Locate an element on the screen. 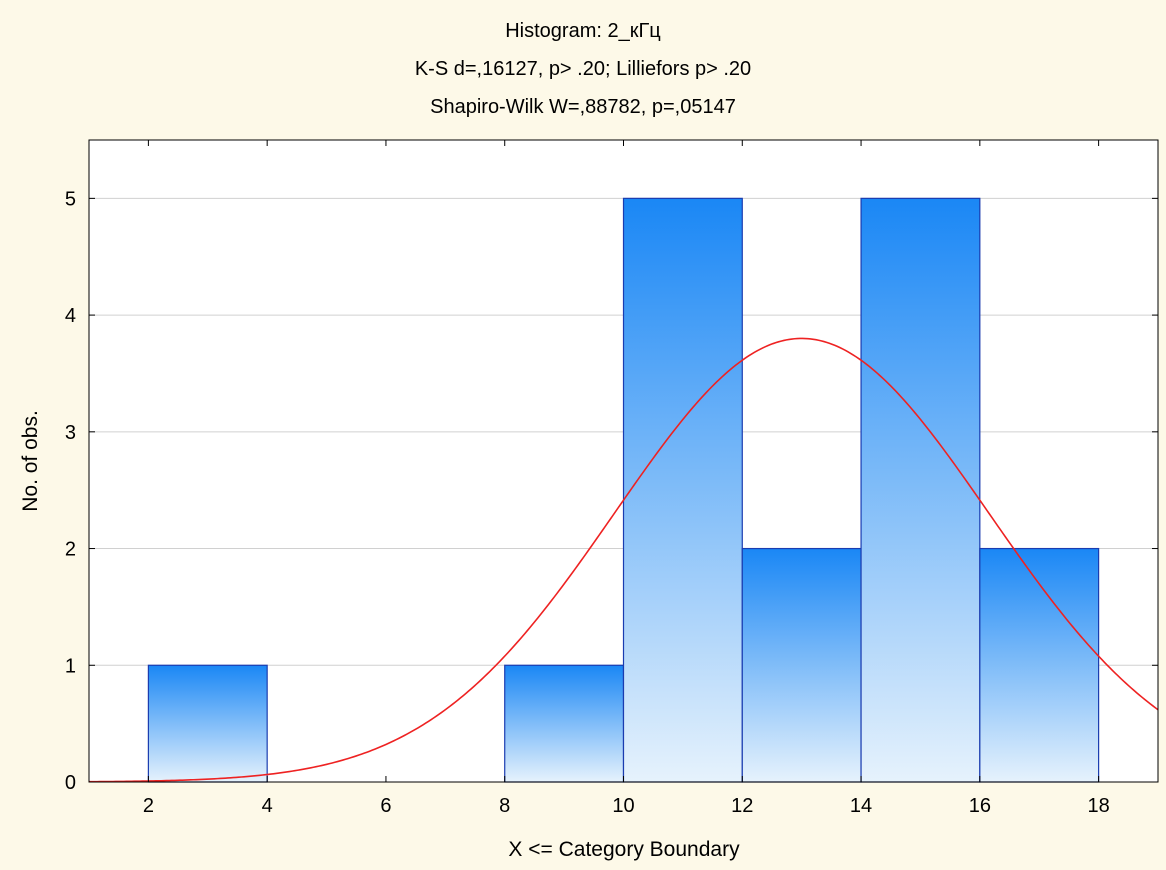 This screenshot has width=1166, height=870. y-axis-label: No. of obs. is located at coordinates (30, 461).